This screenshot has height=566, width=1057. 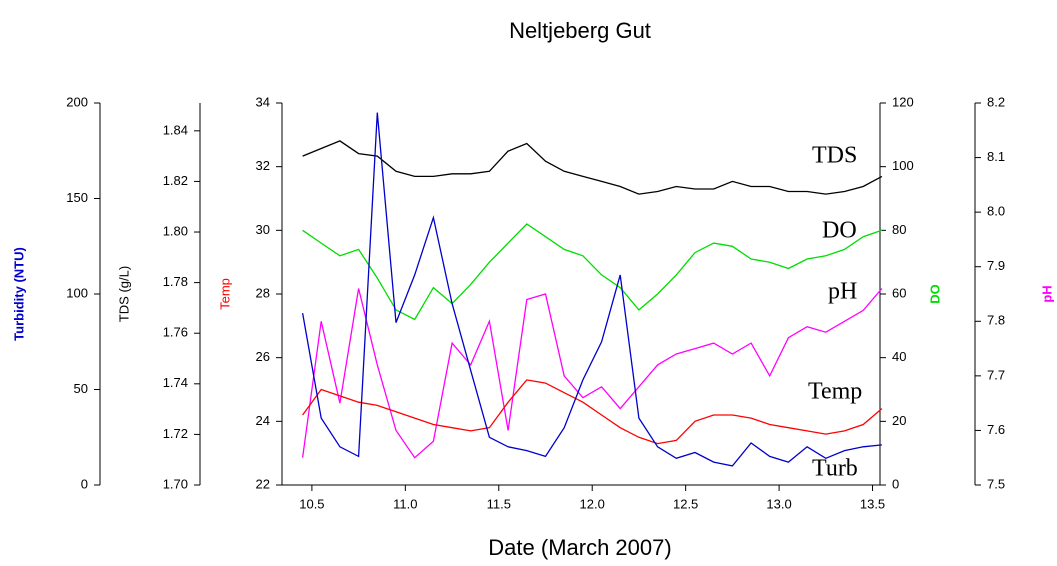 What do you see at coordinates (175, 180) in the screenshot?
I see `y-tick-label: 1.82` at bounding box center [175, 180].